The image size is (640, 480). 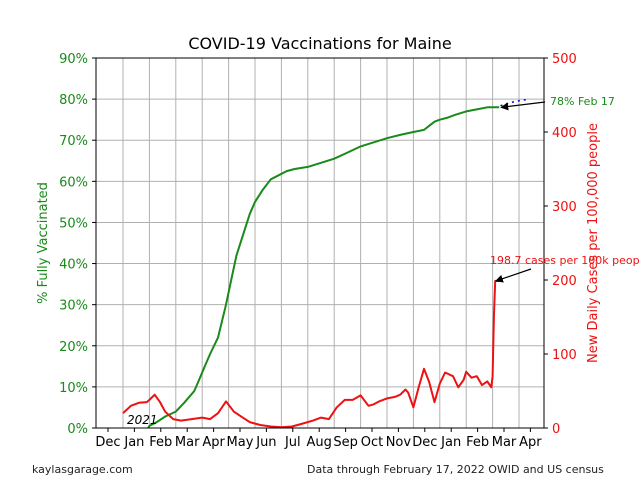 I want to click on right-axis-label: New Daily Cases per 100,000 people, so click(x=593, y=243).